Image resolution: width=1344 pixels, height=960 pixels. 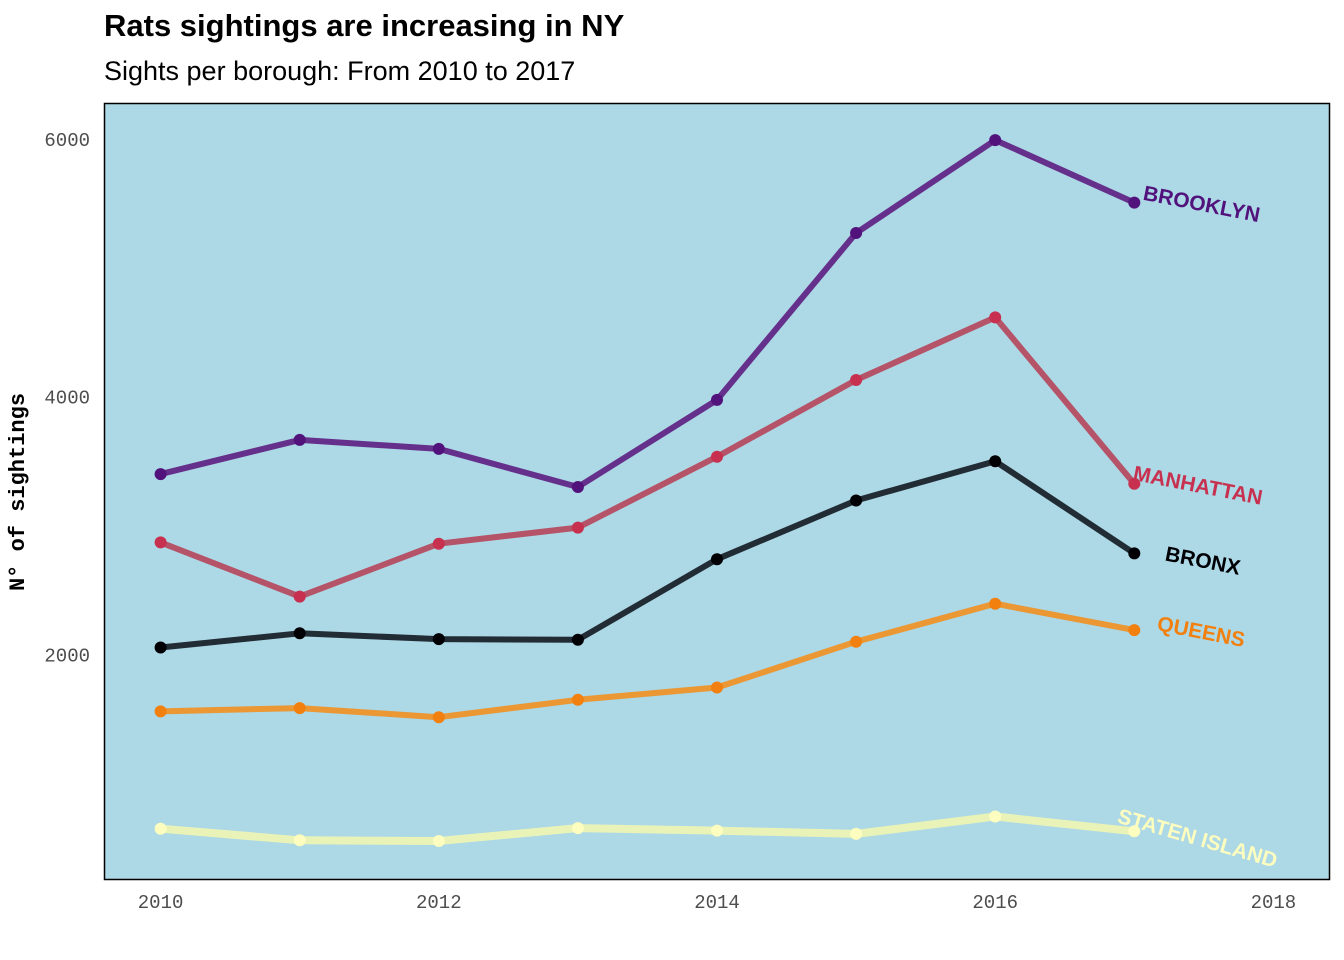 What do you see at coordinates (18, 492) in the screenshot?
I see `y-axis-title: N° of sightings` at bounding box center [18, 492].